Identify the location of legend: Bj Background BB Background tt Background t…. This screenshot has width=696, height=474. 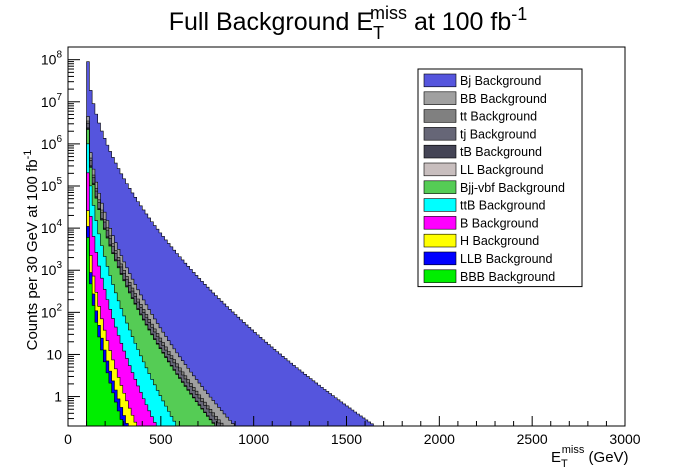
(500, 178).